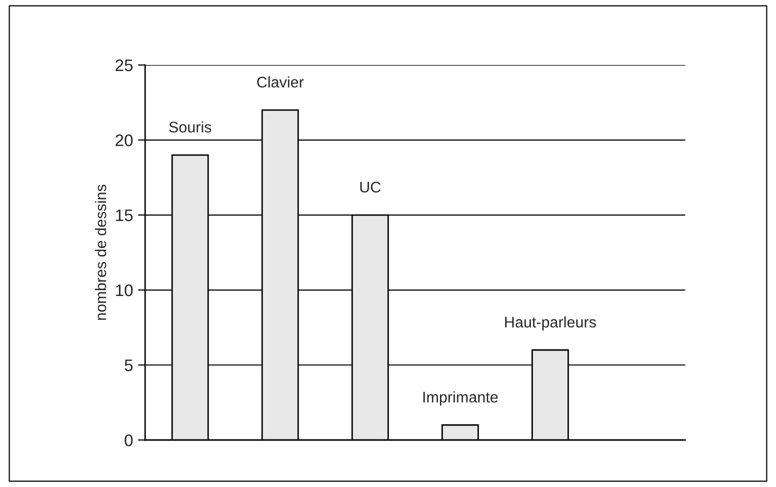 This screenshot has width=776, height=487. I want to click on x-tick-label: UC, so click(370, 187).